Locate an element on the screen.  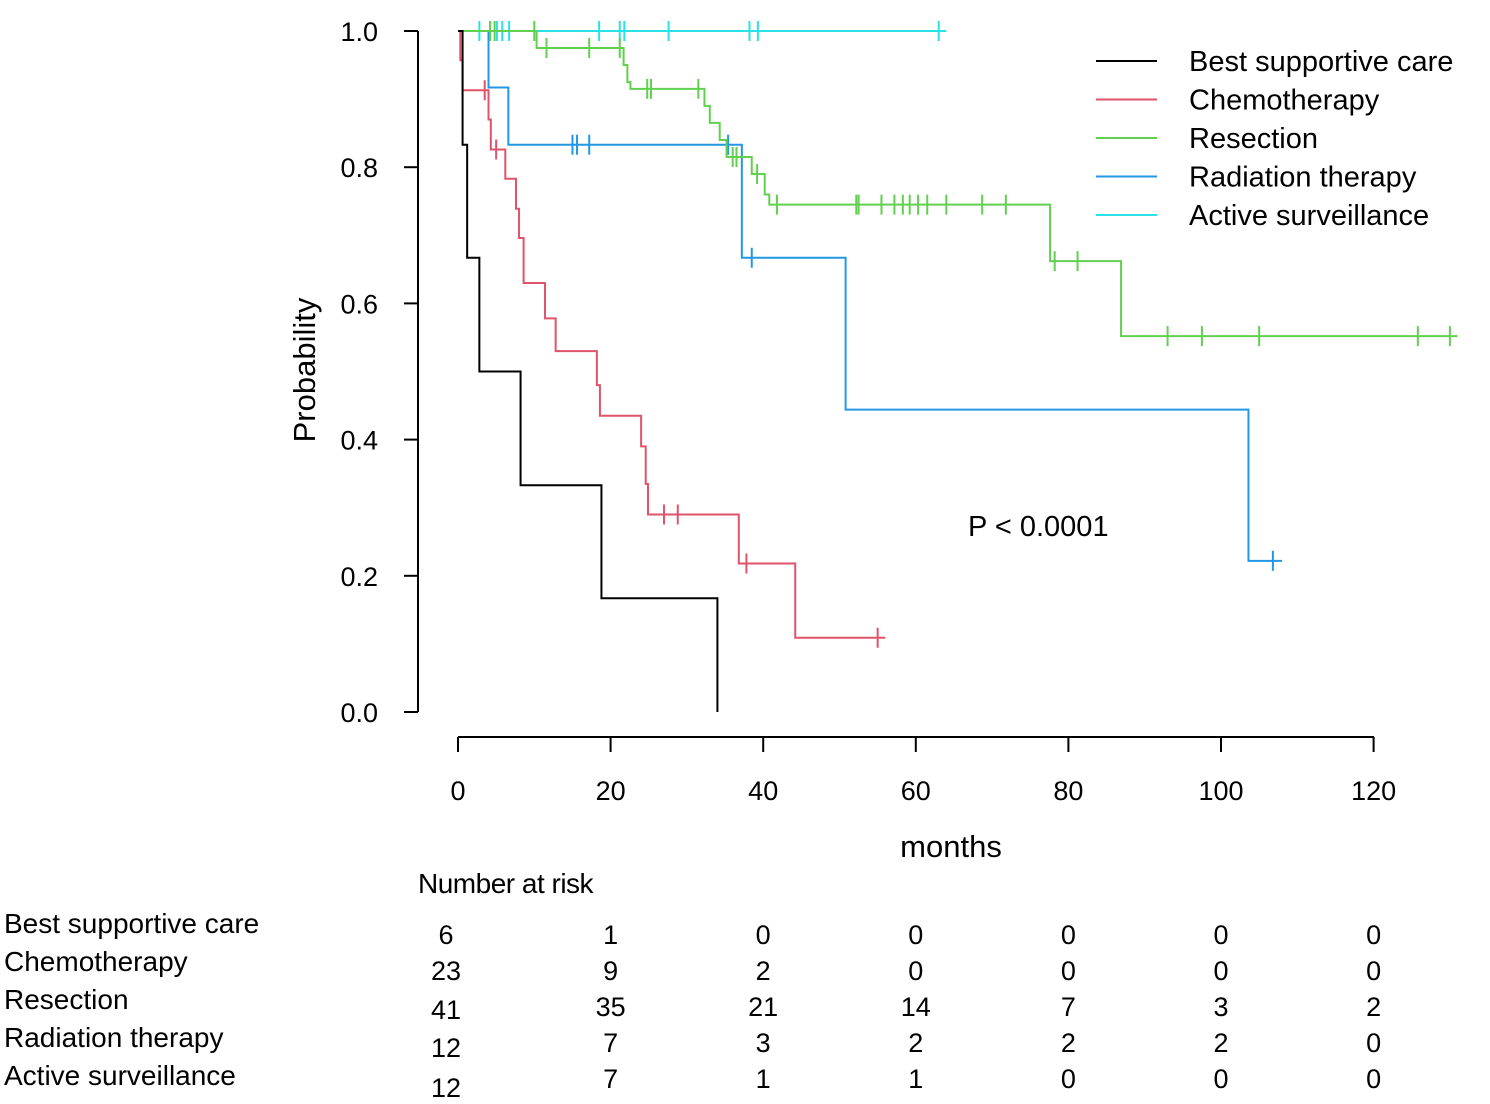
y-tick-label: 0.2 is located at coordinates (359, 577).